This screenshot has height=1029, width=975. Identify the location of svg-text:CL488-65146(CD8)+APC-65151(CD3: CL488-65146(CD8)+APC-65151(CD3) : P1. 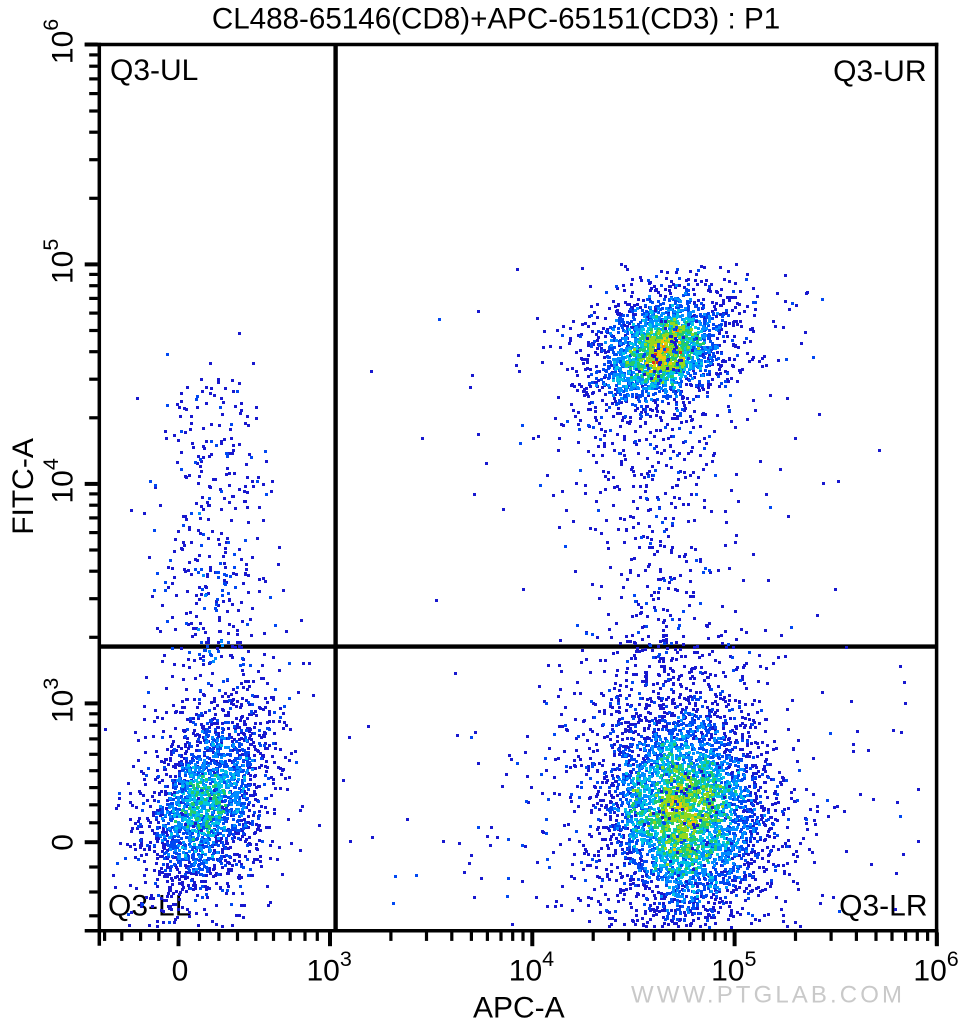
(496, 19).